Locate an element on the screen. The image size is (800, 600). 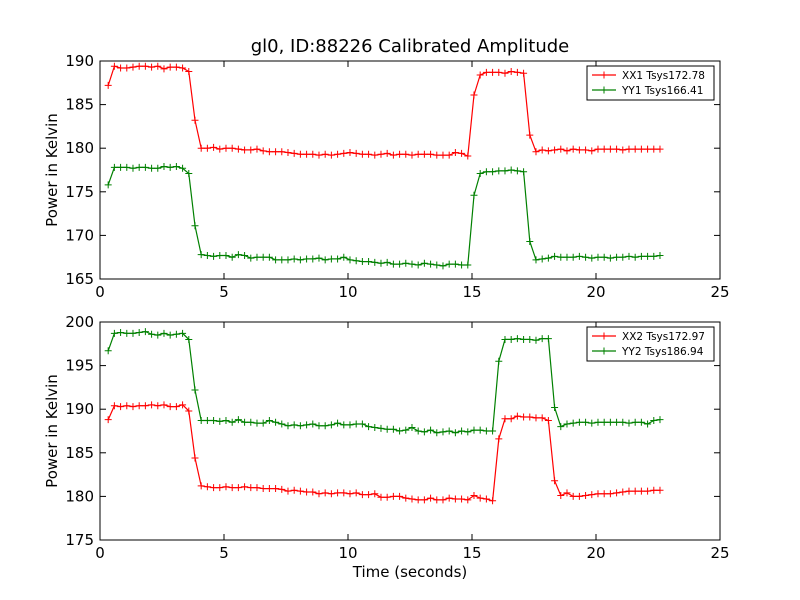
y-tick-label: 170 is located at coordinates (79, 235).